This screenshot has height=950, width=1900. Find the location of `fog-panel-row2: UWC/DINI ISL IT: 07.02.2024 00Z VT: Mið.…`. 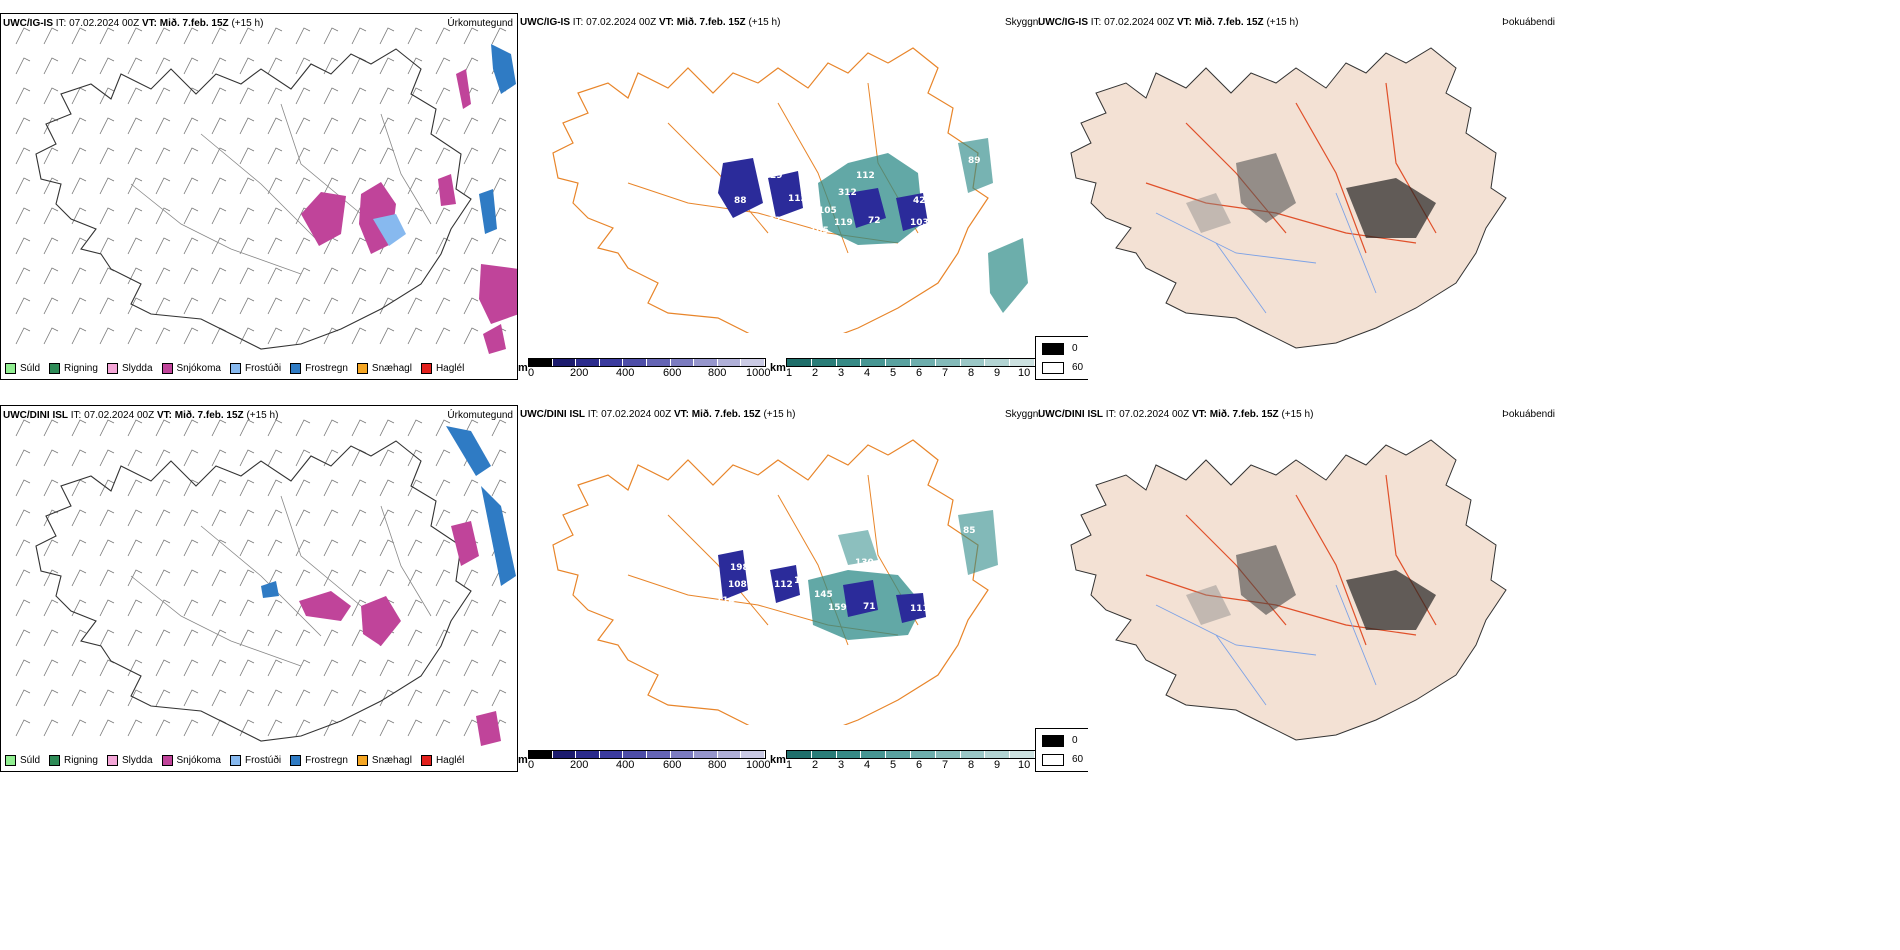

fog-panel-row2: UWC/DINI ISL IT: 07.02.2024 00Z VT: Mið.… is located at coordinates (1295, 588).